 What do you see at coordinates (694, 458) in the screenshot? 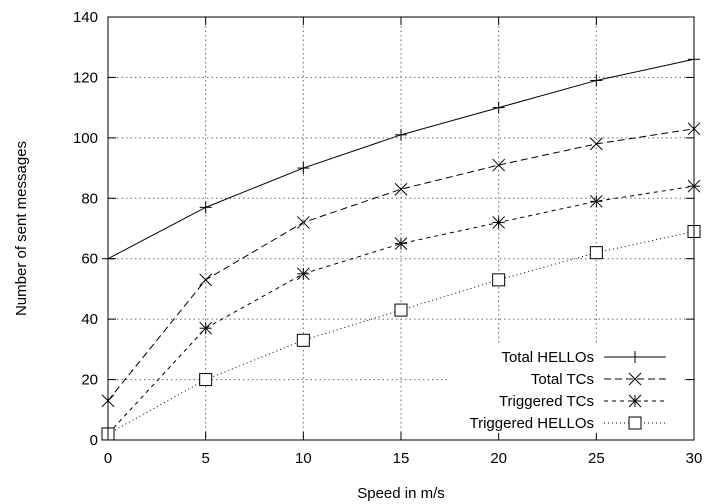
I see `x-tick-label: 30` at bounding box center [694, 458].